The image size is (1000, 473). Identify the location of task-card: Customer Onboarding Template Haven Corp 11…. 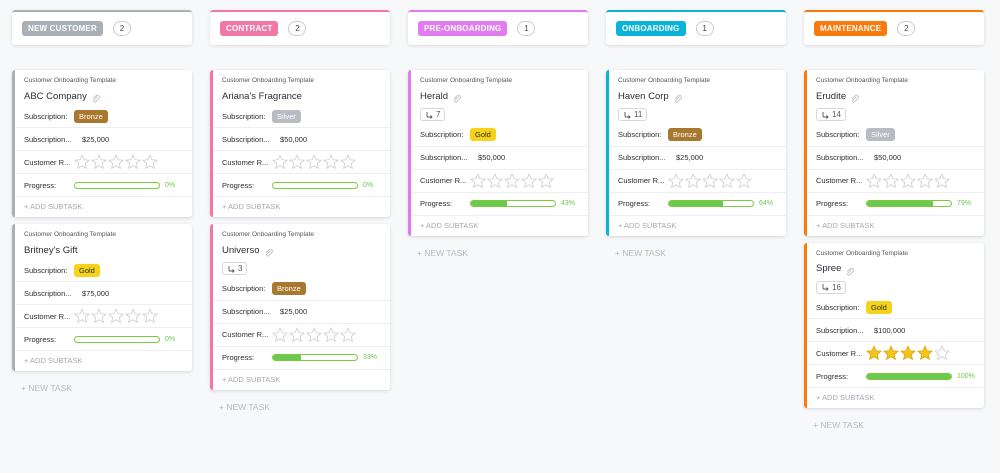
(696, 153).